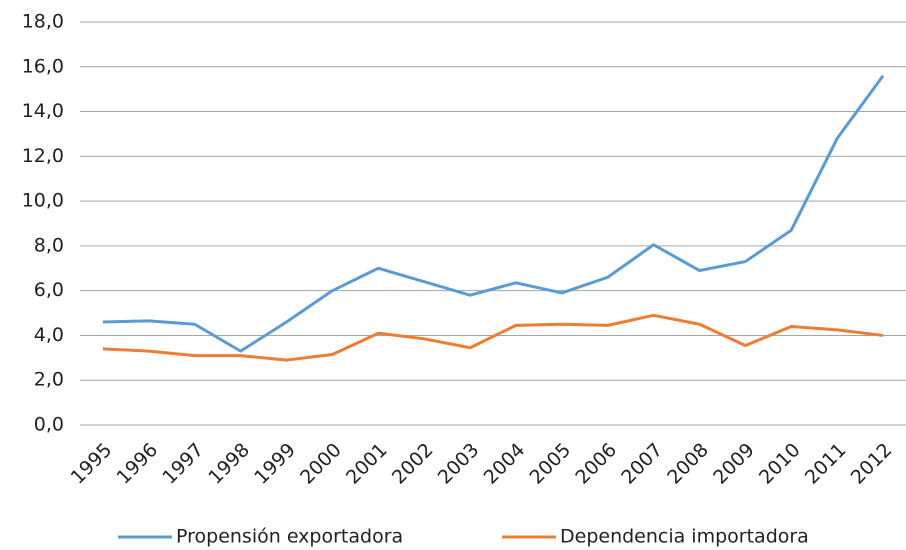 The image size is (906, 550). I want to click on x-tick-label: 2006, so click(596, 464).